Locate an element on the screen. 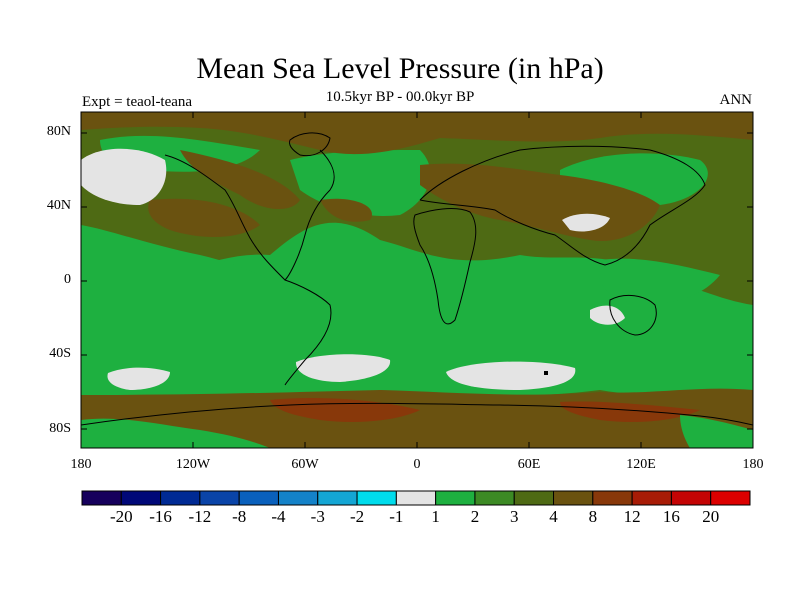 Image resolution: width=800 pixels, height=600 pixels. lon-label-180e: 180 is located at coordinates (753, 464).